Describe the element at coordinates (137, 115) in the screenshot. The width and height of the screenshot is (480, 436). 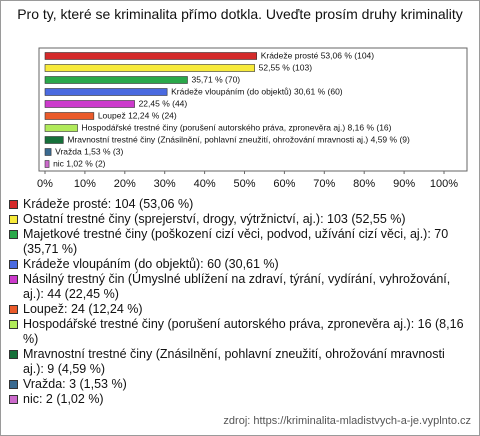
I see `data-label: Loupež 12,24 % (24)` at that location.